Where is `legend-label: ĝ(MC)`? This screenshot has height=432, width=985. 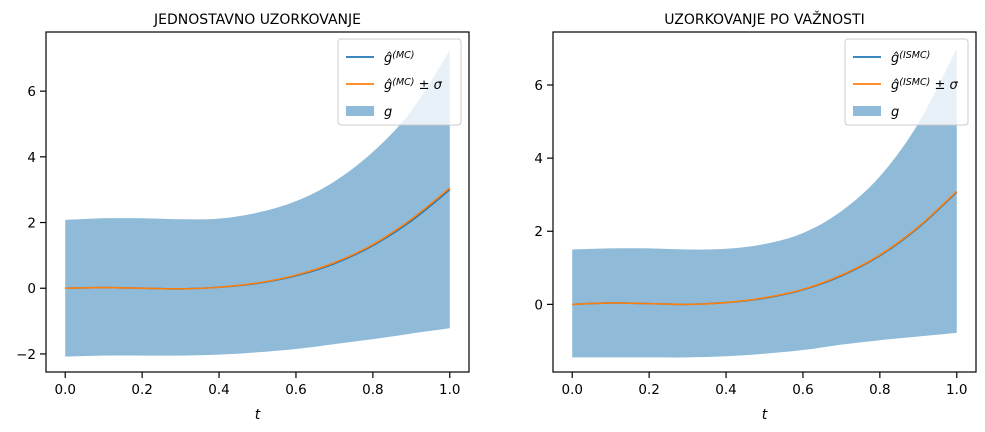 legend-label: ĝ(MC) is located at coordinates (399, 58).